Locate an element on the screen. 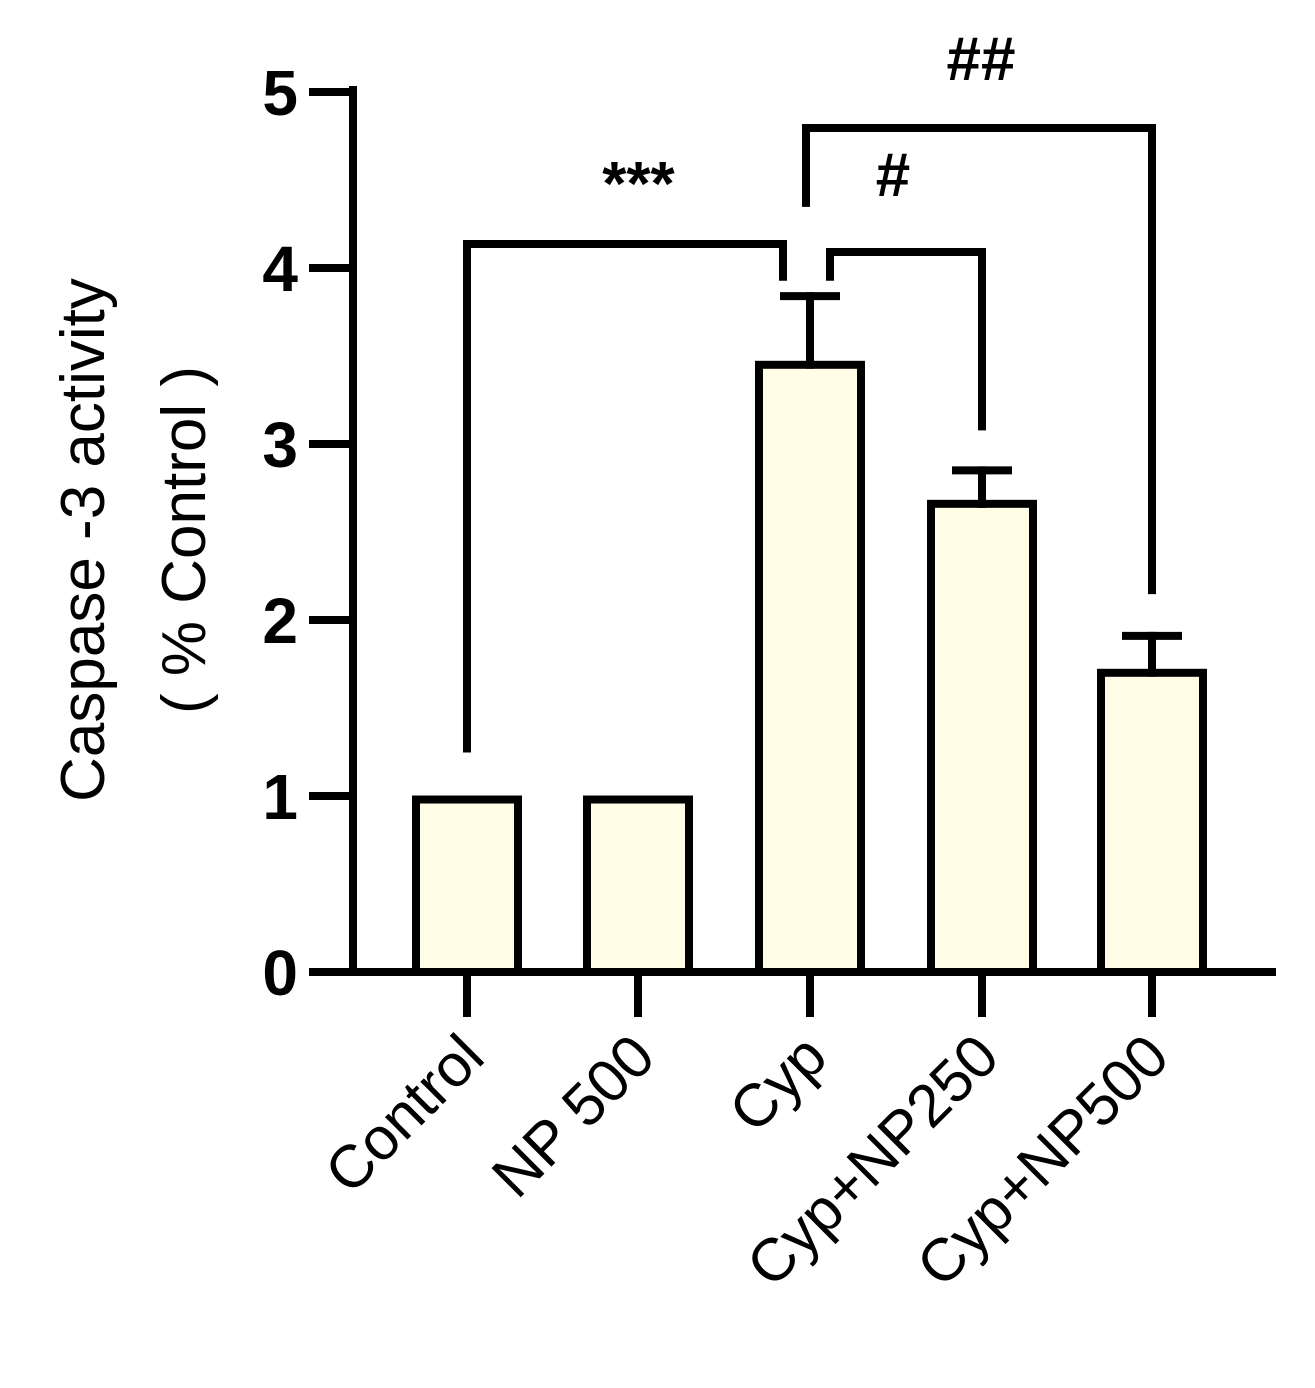  bracket-cyp-vs-cyp-np500 is located at coordinates (979, 359).